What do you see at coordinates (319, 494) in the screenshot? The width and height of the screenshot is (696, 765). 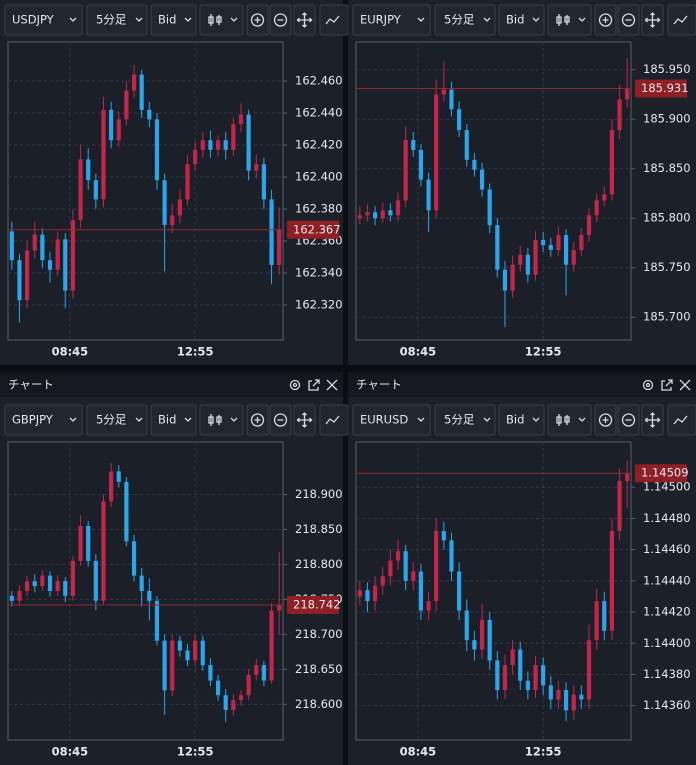 I see `y-tick-label: 218.900` at bounding box center [319, 494].